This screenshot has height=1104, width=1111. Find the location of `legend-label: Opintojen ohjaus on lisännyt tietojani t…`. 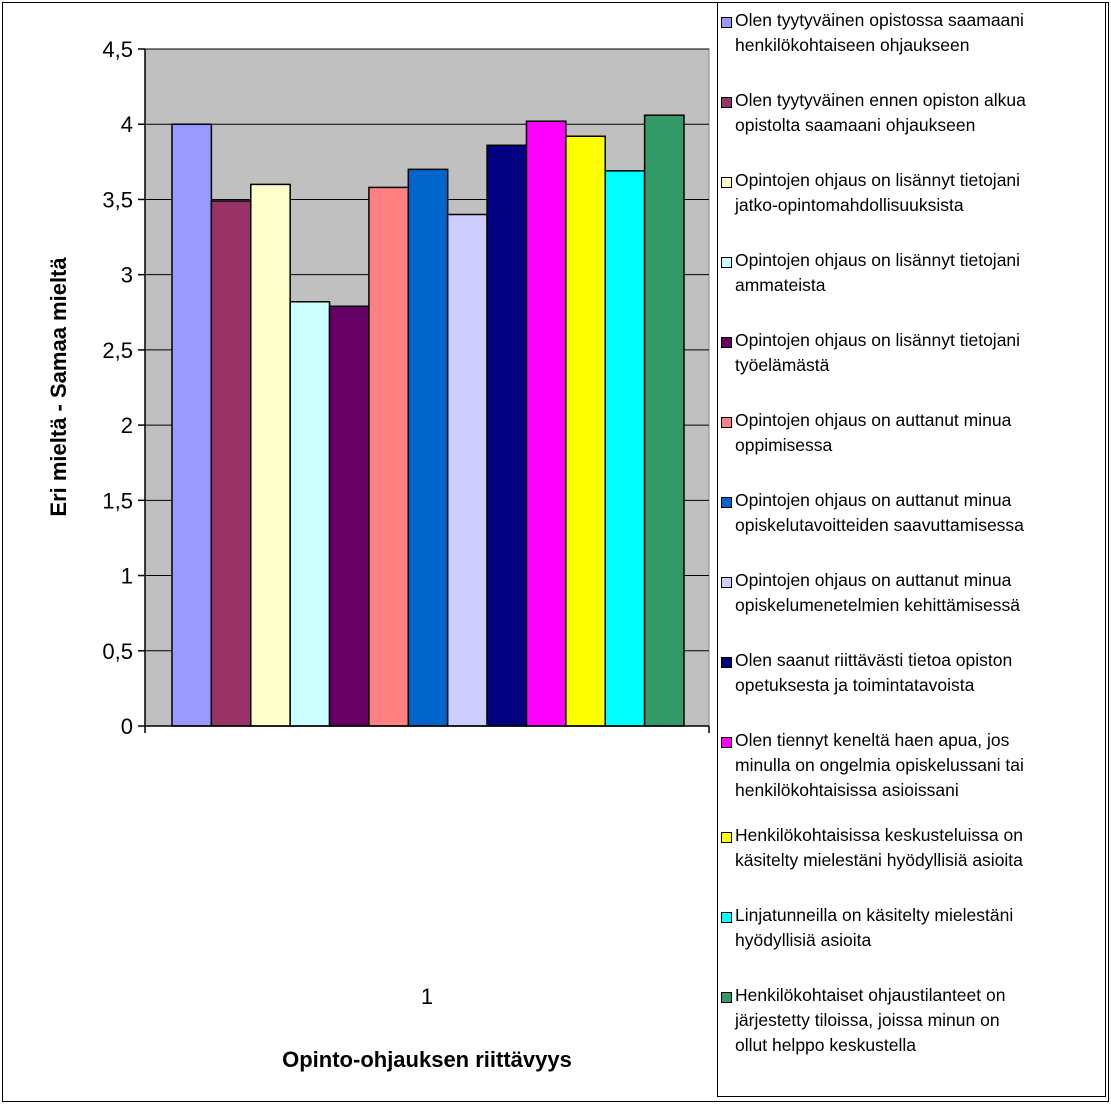

legend-label: Opintojen ohjaus on lisännyt tietojani t… is located at coordinates (878, 352).